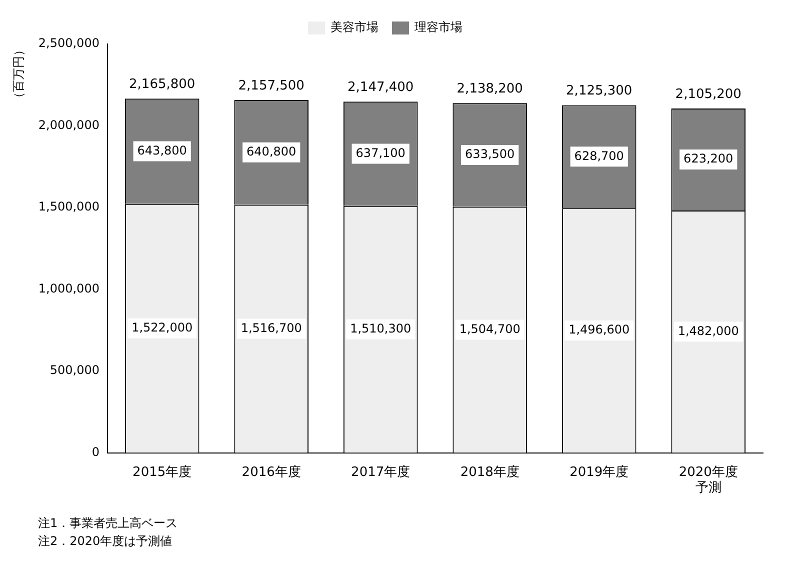 This screenshot has width=801, height=563. What do you see at coordinates (106, 541) in the screenshot?
I see `text: 注2．2020年度は予測値` at bounding box center [106, 541].